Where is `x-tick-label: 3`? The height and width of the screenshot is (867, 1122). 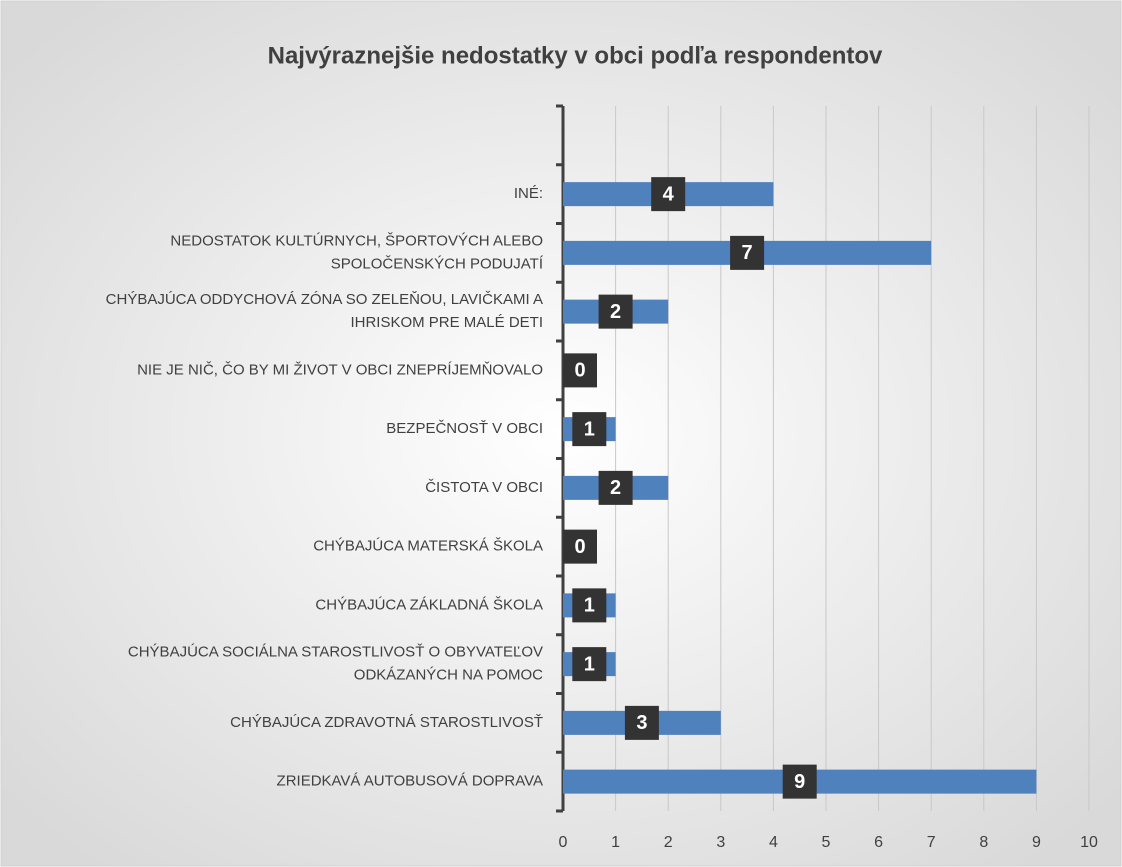 x-tick-label: 3 is located at coordinates (720, 842).